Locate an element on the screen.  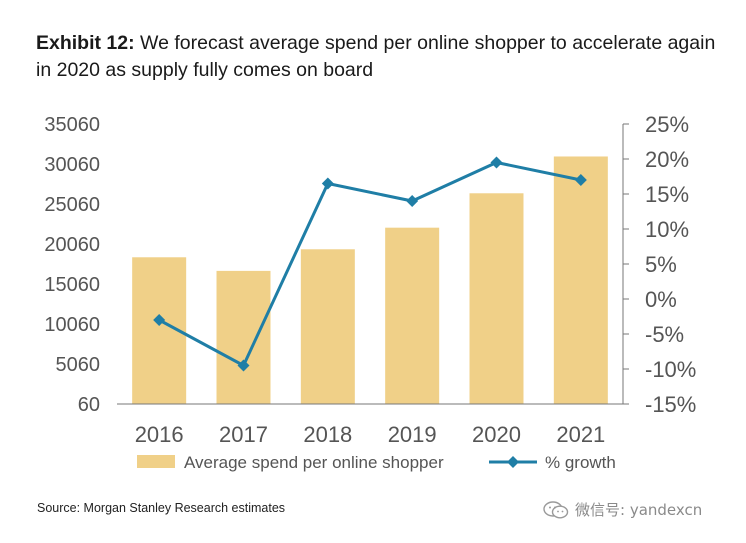
bar-2019 is located at coordinates (412, 315).